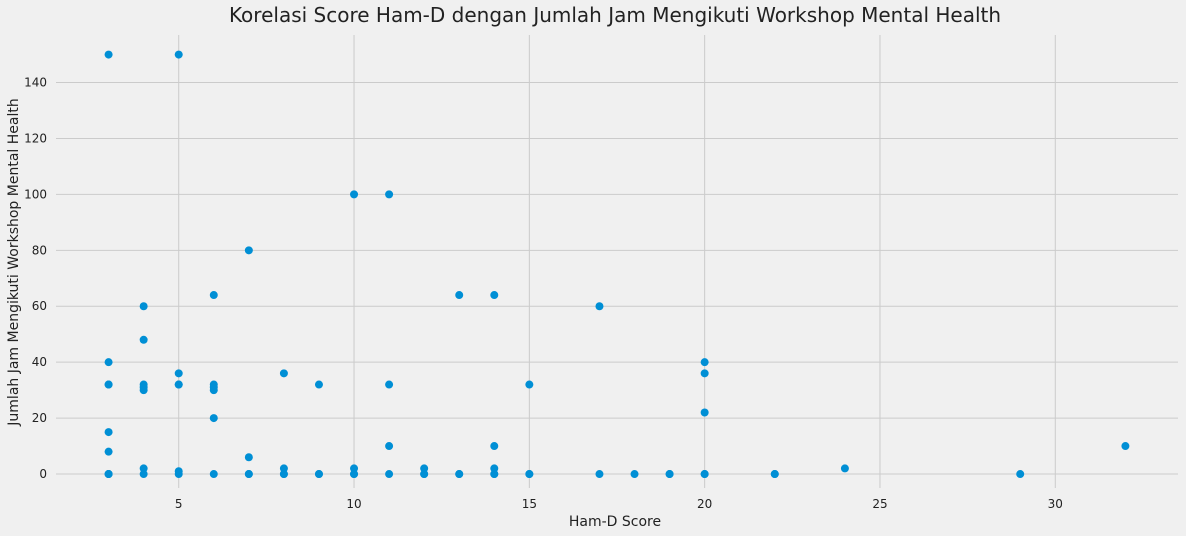  Describe the element at coordinates (43, 474) in the screenshot. I see `y-tick-label: 0` at that location.